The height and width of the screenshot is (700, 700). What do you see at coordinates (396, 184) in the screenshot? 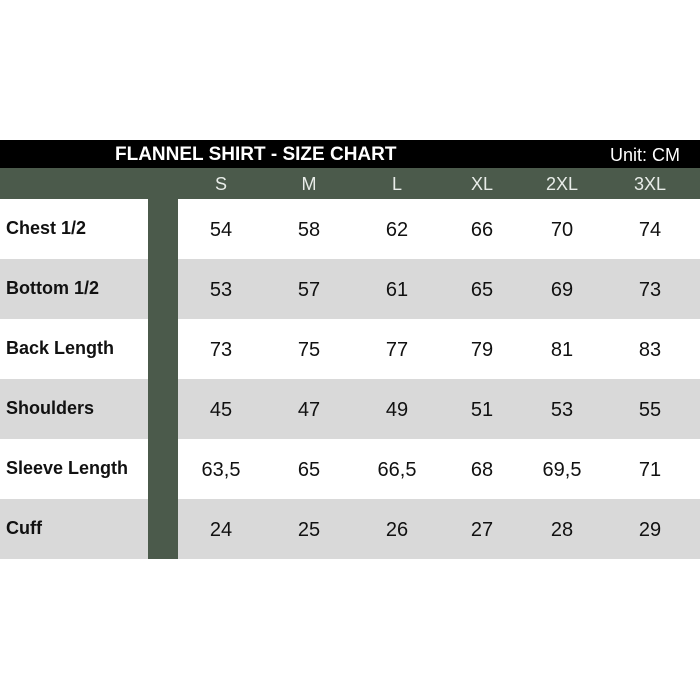
I see `size-header: L` at bounding box center [396, 184].